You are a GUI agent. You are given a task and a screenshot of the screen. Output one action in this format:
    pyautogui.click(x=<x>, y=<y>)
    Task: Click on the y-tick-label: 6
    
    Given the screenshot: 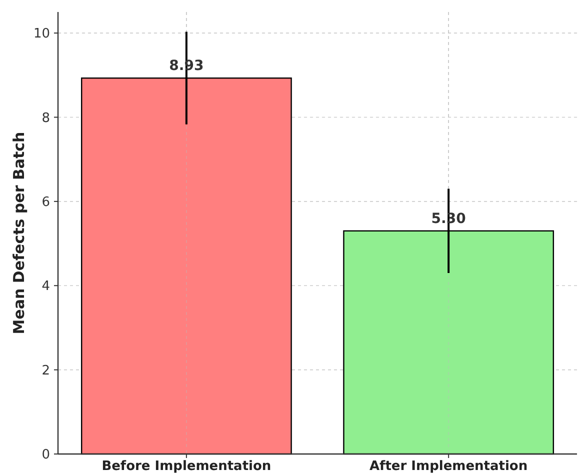 What is the action you would take?
    pyautogui.click(x=46, y=202)
    